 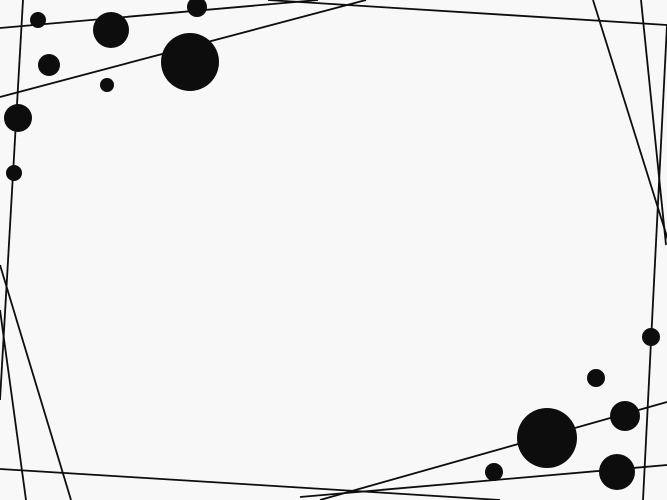 What do you see at coordinates (18, 118) in the screenshot?
I see `node-left-edge-medium` at bounding box center [18, 118].